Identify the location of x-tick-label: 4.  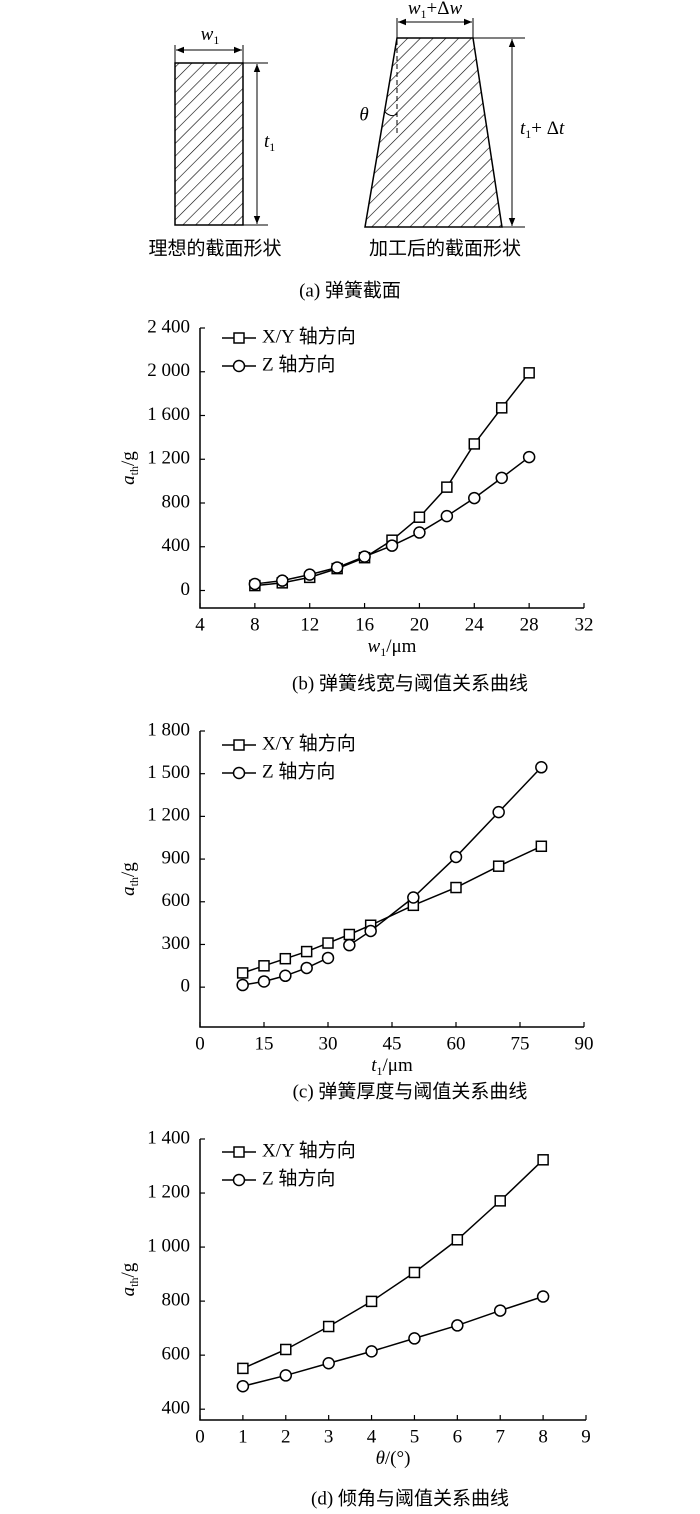
(200, 624).